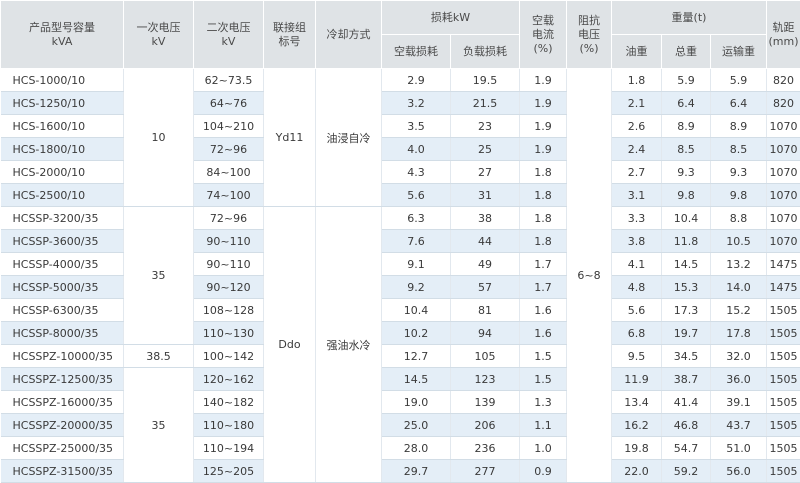  Describe the element at coordinates (739, 402) in the screenshot. I see `transport-weight-cell: 39.1` at that location.